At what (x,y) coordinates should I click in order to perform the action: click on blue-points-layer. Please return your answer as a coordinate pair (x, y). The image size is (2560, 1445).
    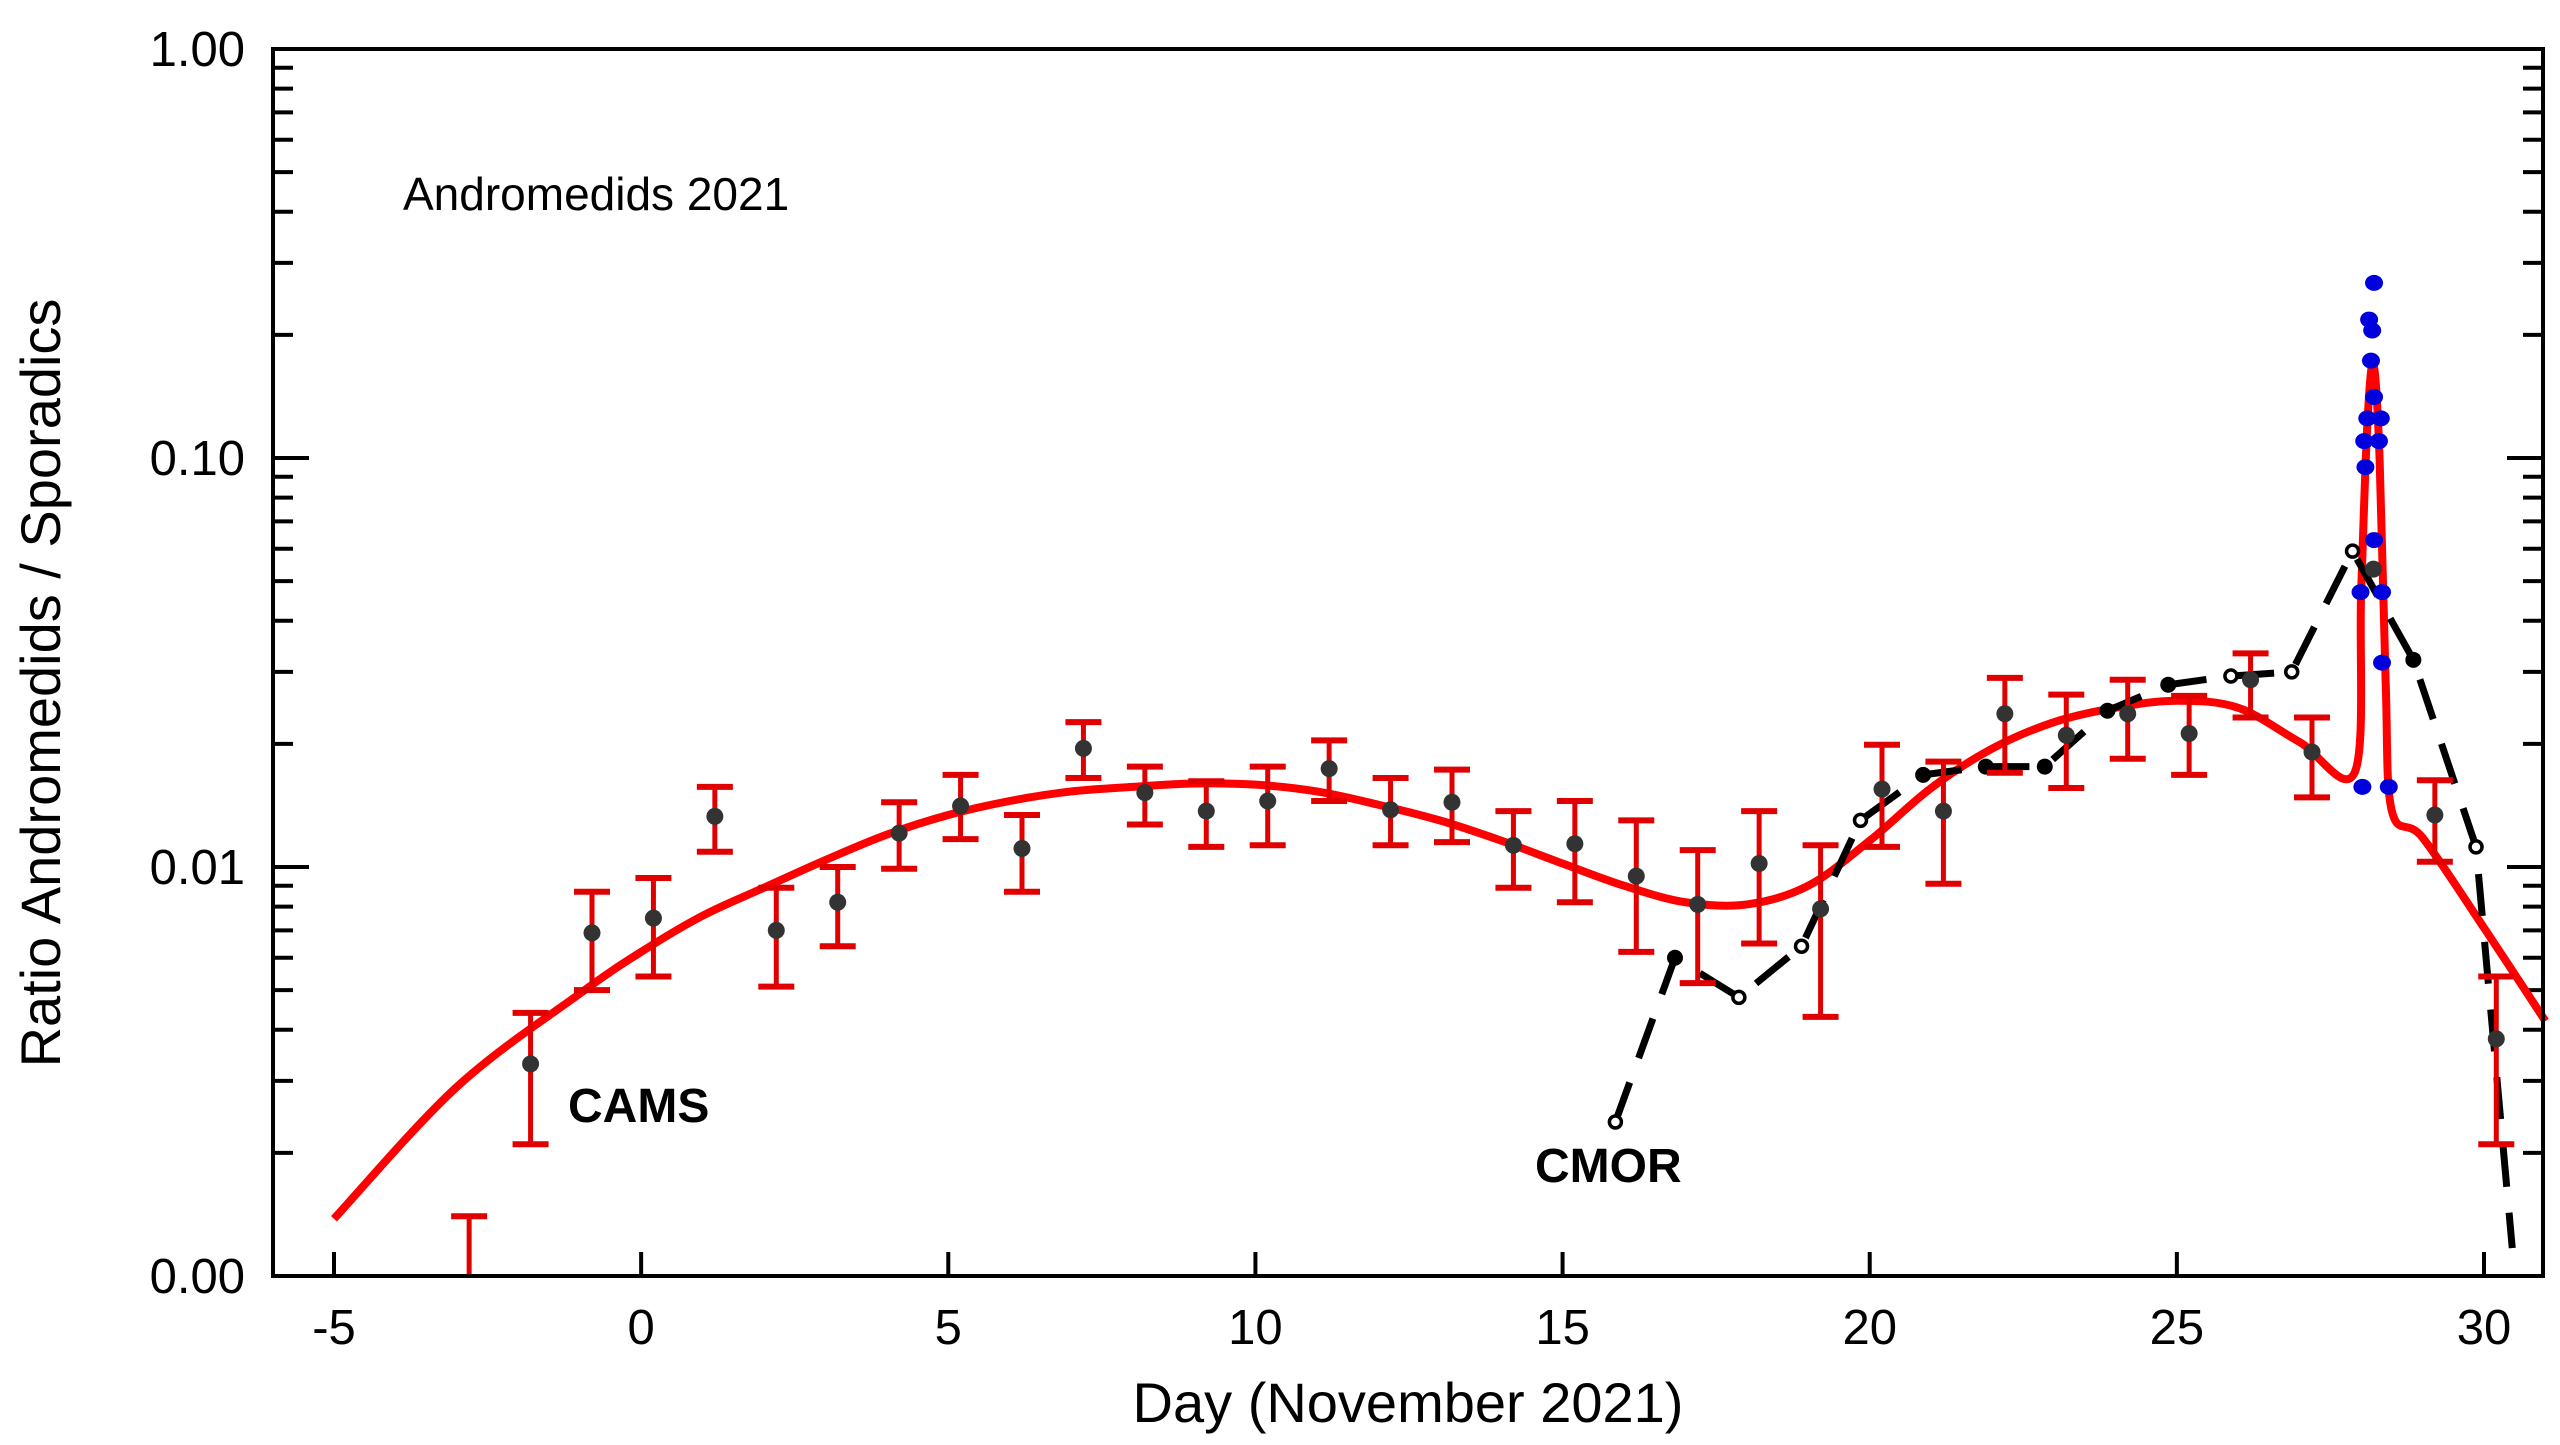
    Looking at the image, I should click on (2374, 534).